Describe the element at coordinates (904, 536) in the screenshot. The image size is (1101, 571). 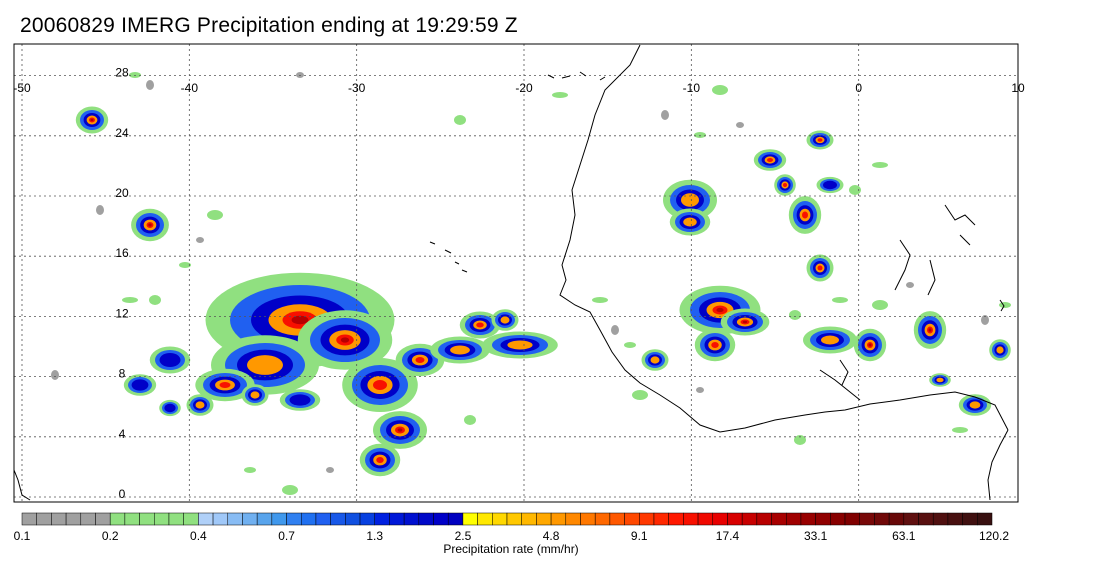
I see `colorbar-tick-label: 63.1` at that location.